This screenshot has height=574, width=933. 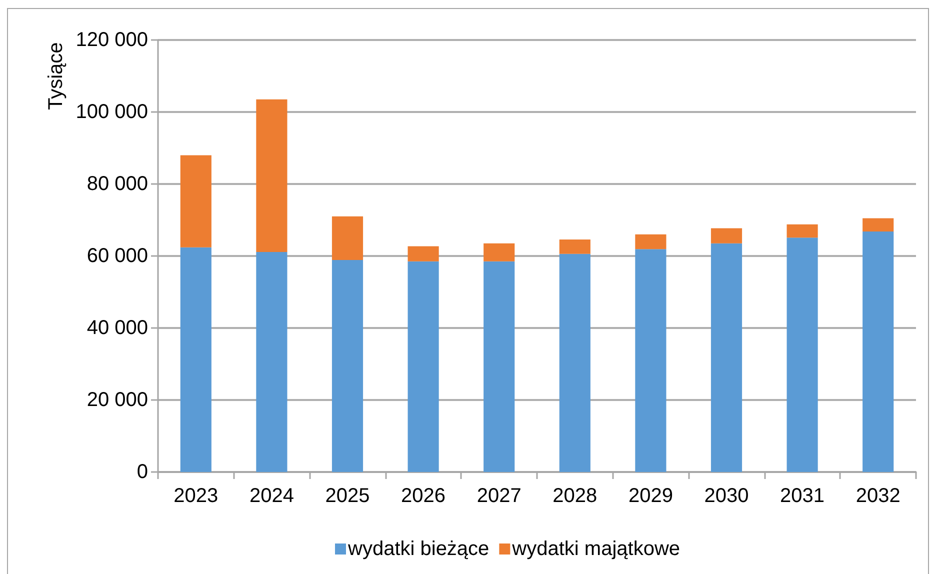 I want to click on y-tick-label: 20 000, so click(x=117, y=400).